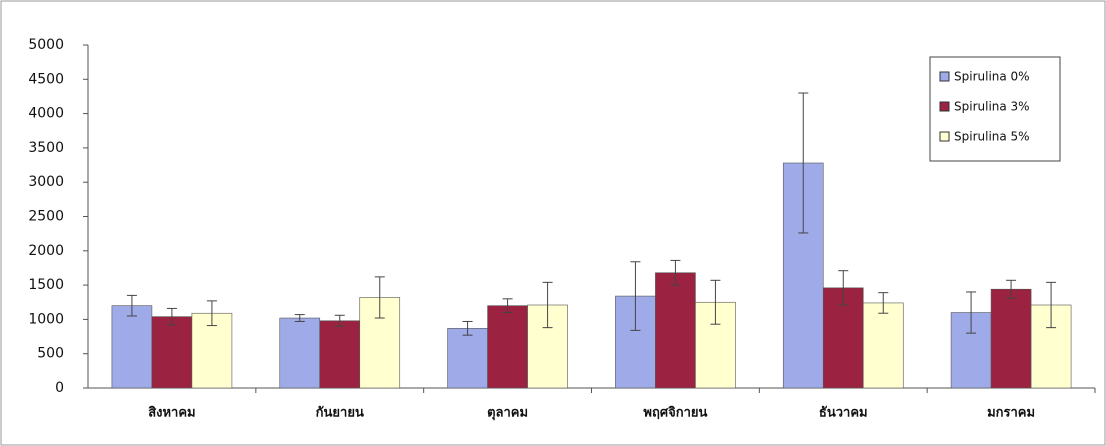 The image size is (1106, 446). I want to click on y-tick-label: 3000, so click(46, 182).